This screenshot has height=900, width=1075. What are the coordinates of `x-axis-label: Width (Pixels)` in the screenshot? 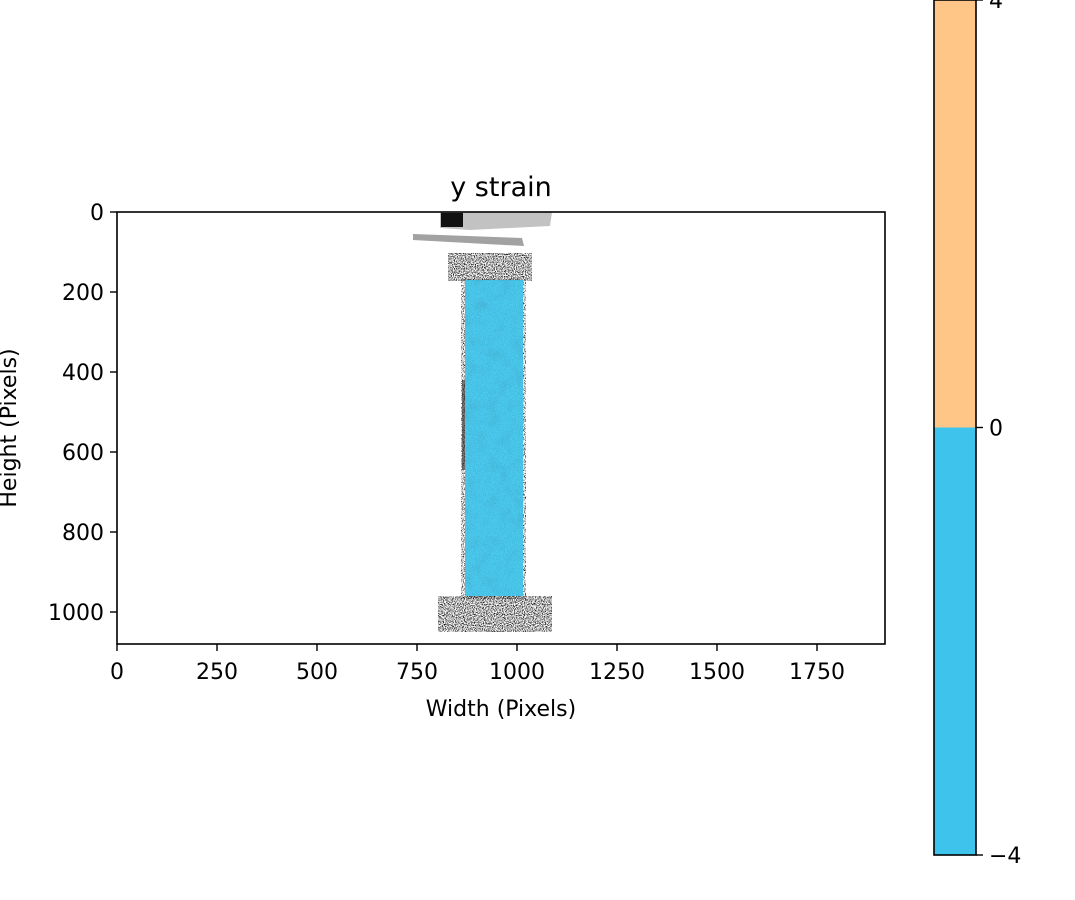 It's located at (501, 709).